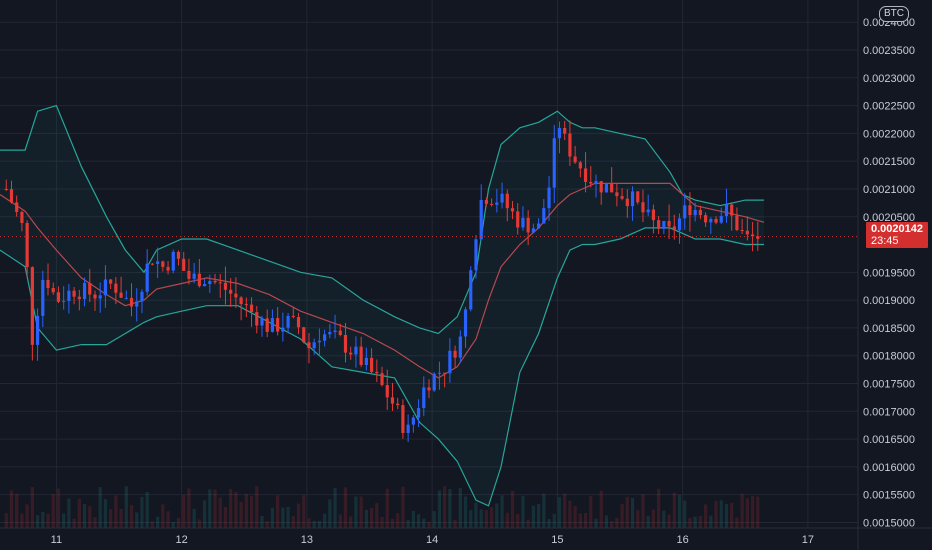  Describe the element at coordinates (557, 540) in the screenshot. I see `time-tick-label: 15` at that location.